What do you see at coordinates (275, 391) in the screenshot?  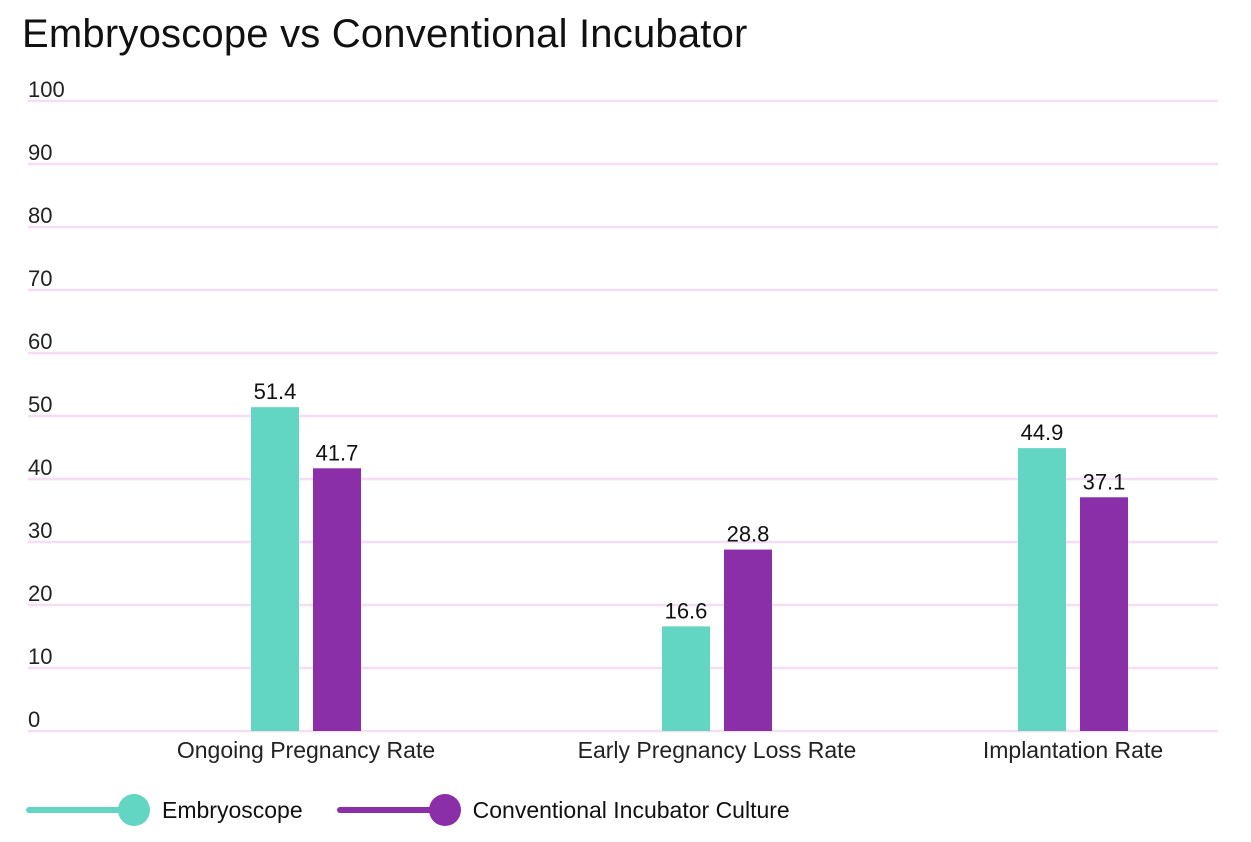 I see `bar-value-label: 51.4` at bounding box center [275, 391].